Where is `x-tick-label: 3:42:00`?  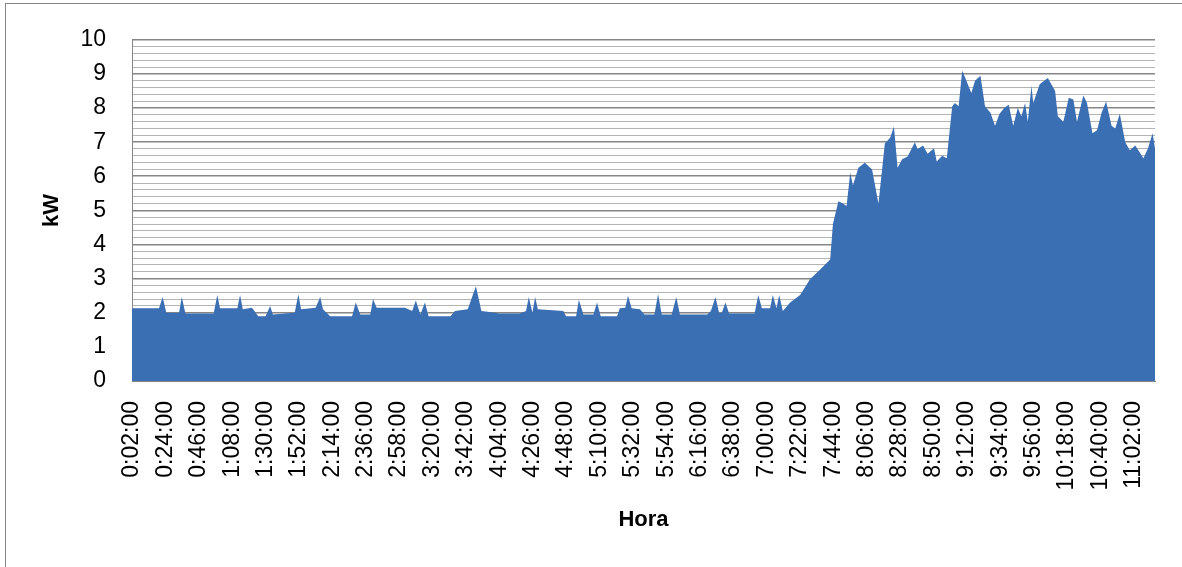 x-tick-label: 3:42:00 is located at coordinates (464, 439).